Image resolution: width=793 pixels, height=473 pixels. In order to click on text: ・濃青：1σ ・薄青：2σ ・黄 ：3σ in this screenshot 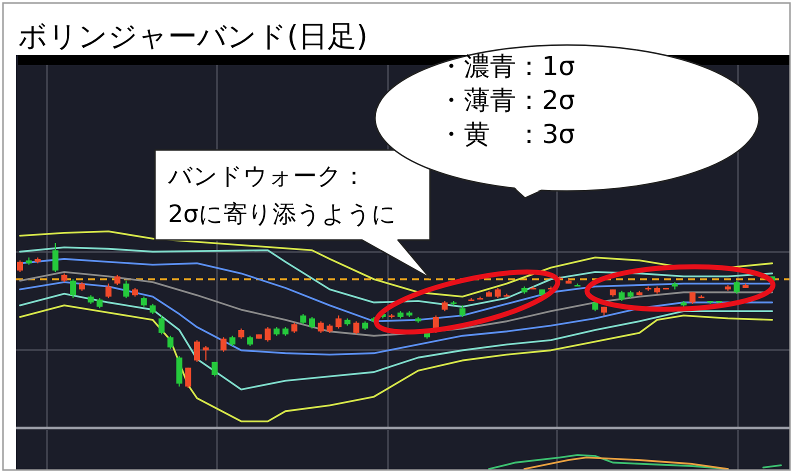, I will do `click(507, 101)`.